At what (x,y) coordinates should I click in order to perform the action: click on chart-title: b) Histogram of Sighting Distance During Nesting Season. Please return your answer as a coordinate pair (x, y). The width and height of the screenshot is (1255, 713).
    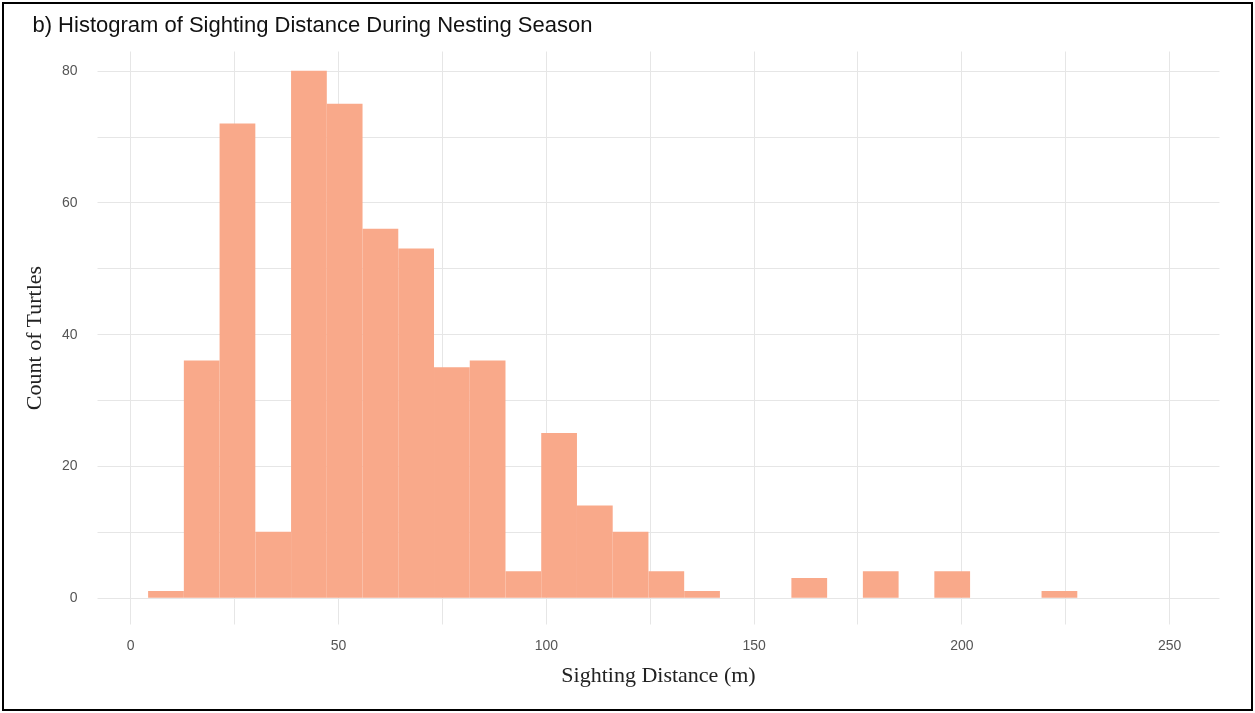
    Looking at the image, I should click on (312, 24).